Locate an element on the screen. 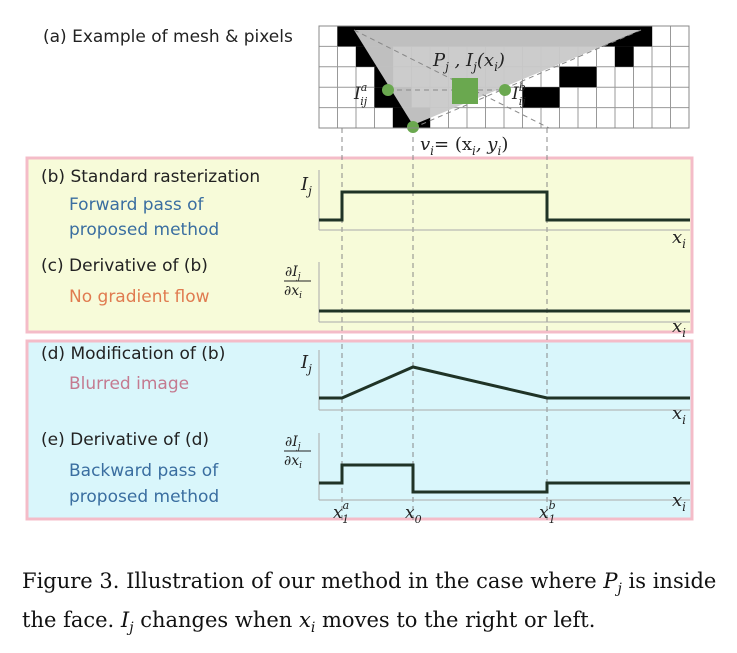 Image resolution: width=737 pixels, height=653 pixels. grid-border is located at coordinates (504, 77).